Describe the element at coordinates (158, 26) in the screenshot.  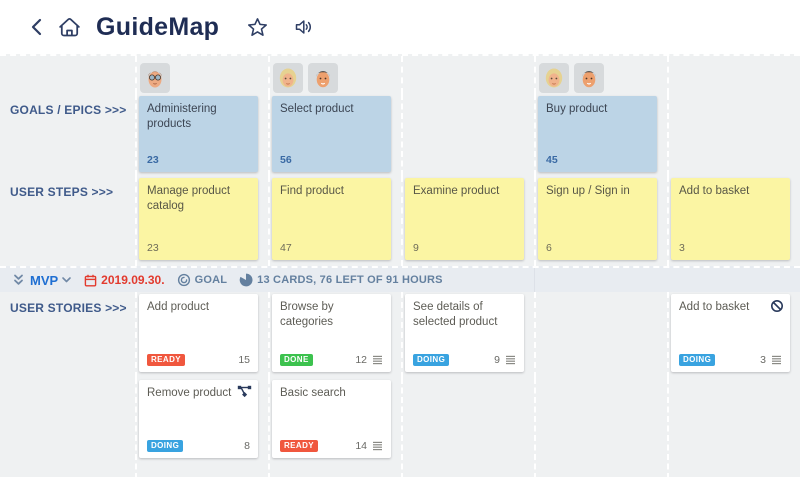
I see `board-title: GuideMap` at that location.